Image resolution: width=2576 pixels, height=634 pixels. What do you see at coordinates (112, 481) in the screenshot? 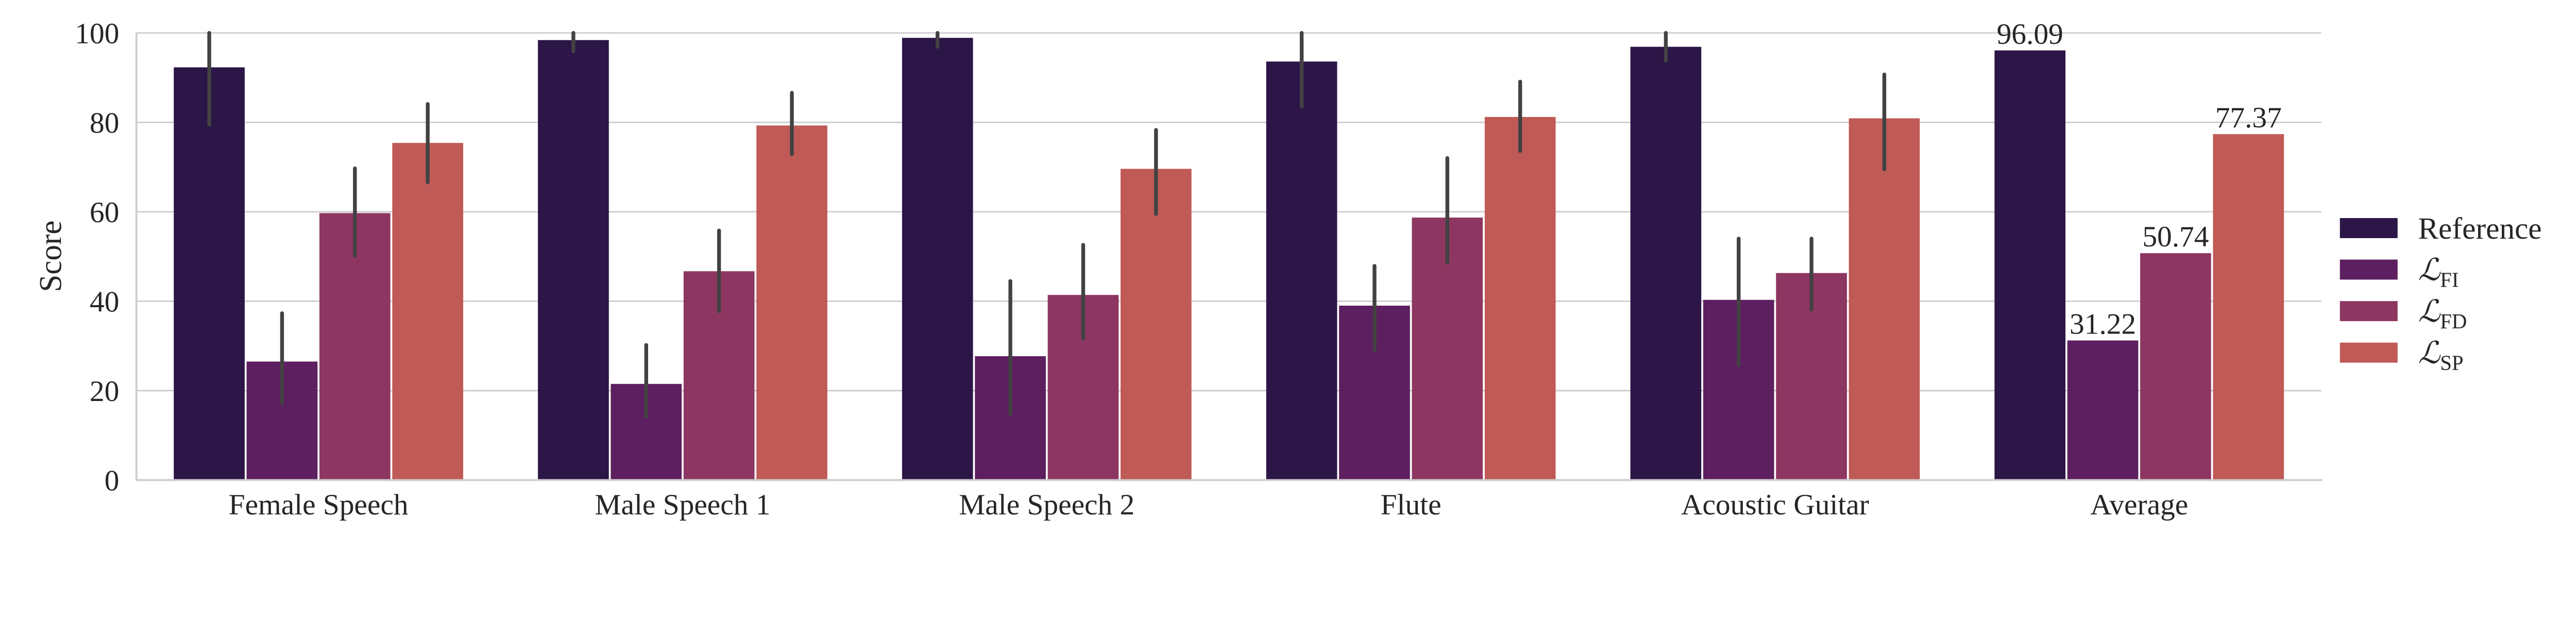
I see `y-tick-label: 0` at bounding box center [112, 481].